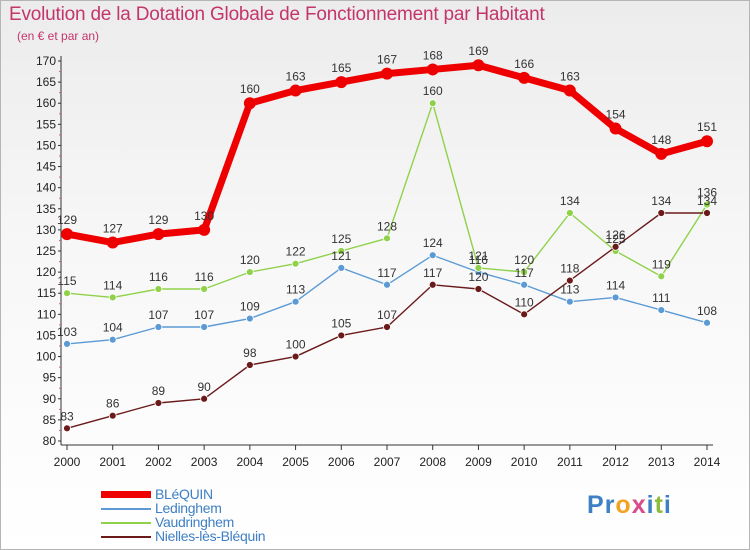  What do you see at coordinates (629, 505) in the screenshot?
I see `proxiti-logo: Proxiti` at bounding box center [629, 505].